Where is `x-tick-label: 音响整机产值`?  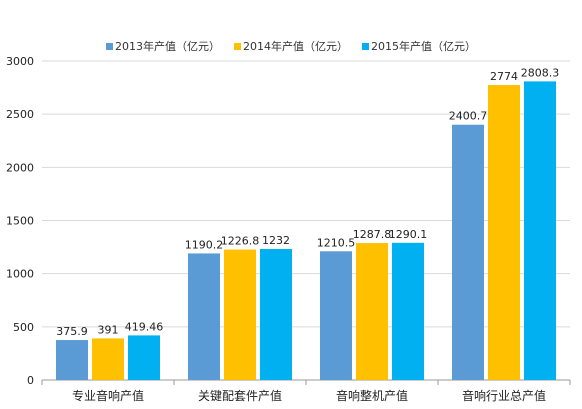 x-tick-label: 音响整机产值 is located at coordinates (372, 395).